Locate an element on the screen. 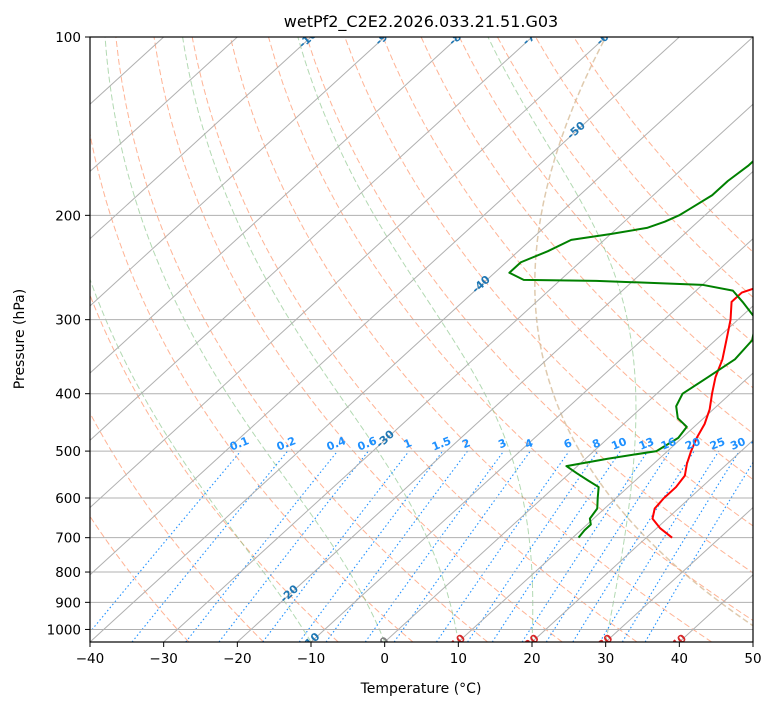 The height and width of the screenshot is (708, 775). mixing-ratio-label: 16 is located at coordinates (668, 444).